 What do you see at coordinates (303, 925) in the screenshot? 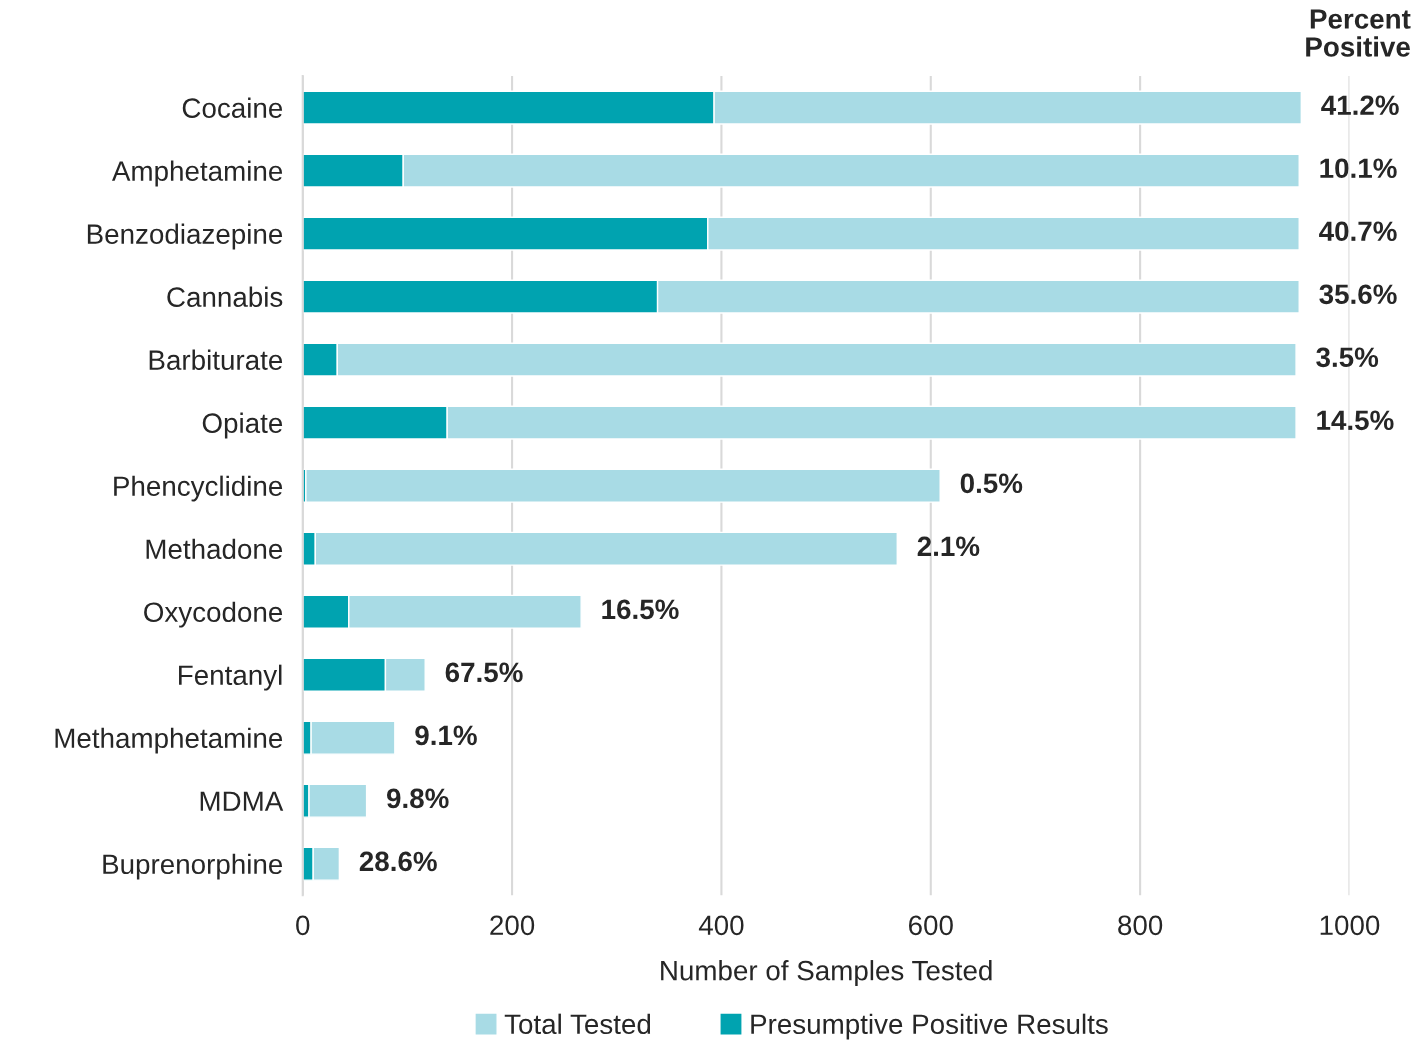
I see `x-tick-label: 0` at bounding box center [303, 925].